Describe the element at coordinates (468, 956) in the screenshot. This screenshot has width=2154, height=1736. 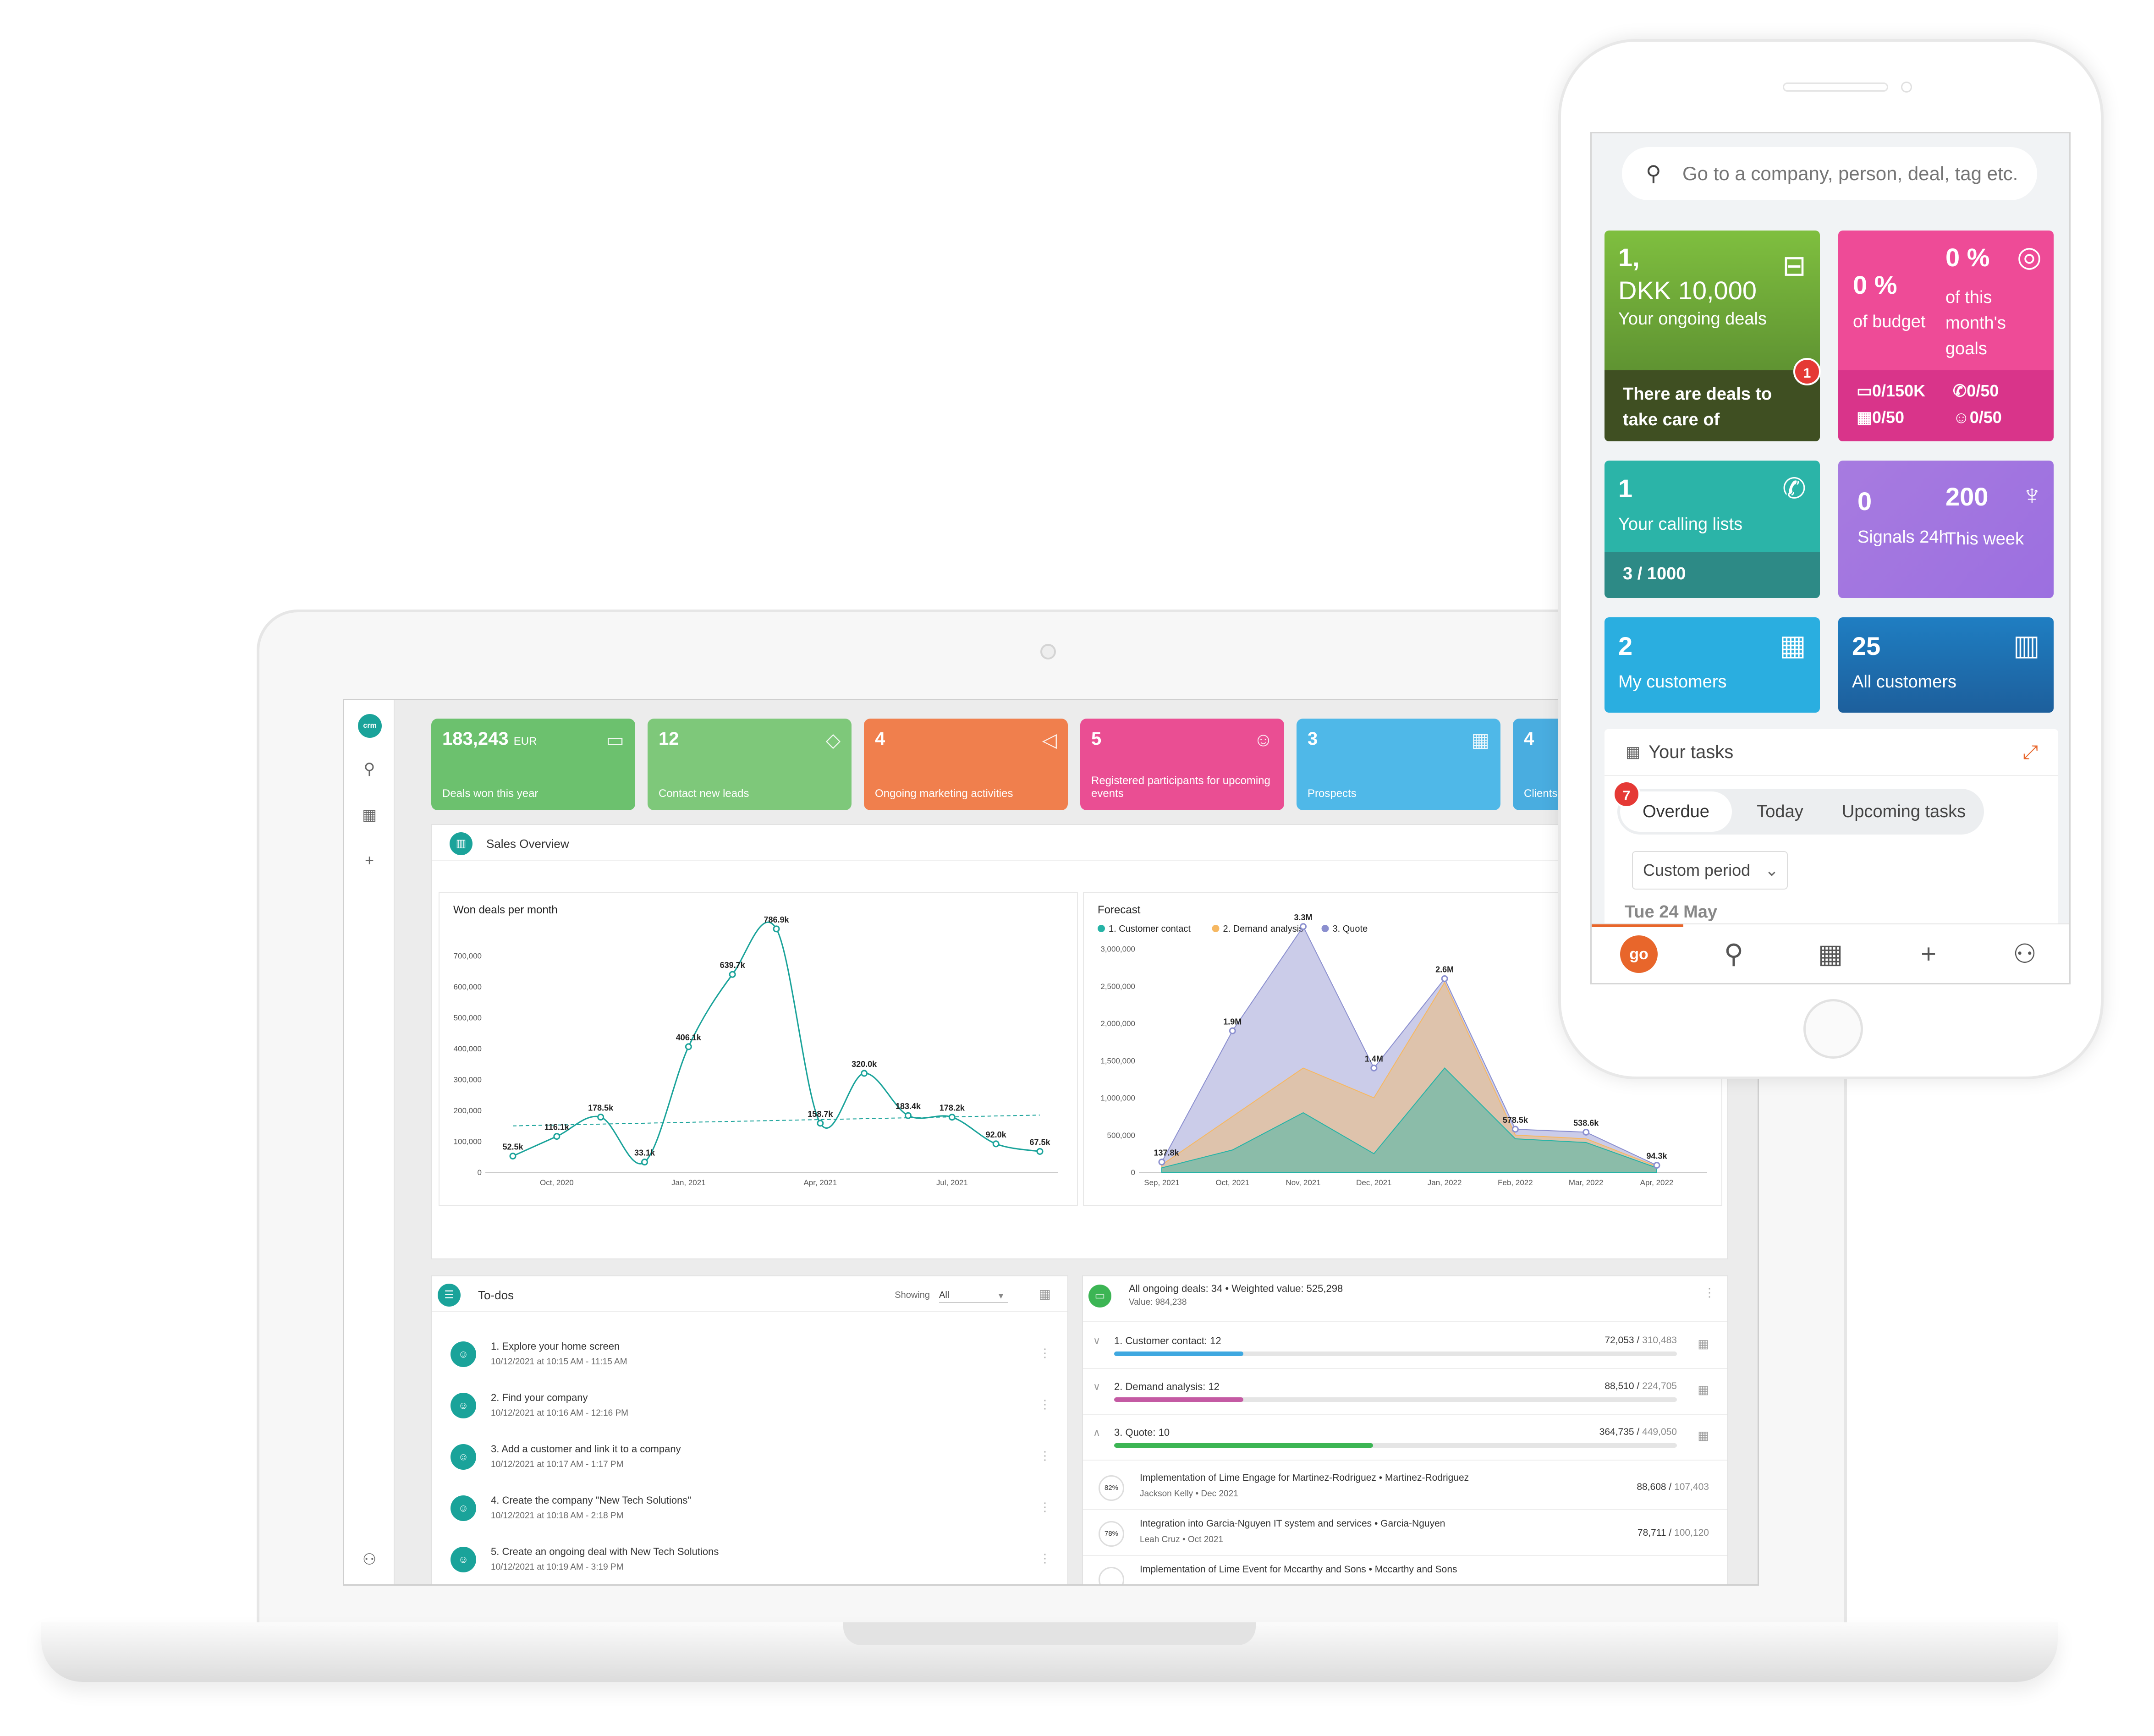
I see `y-tick-label: 700,000` at that location.